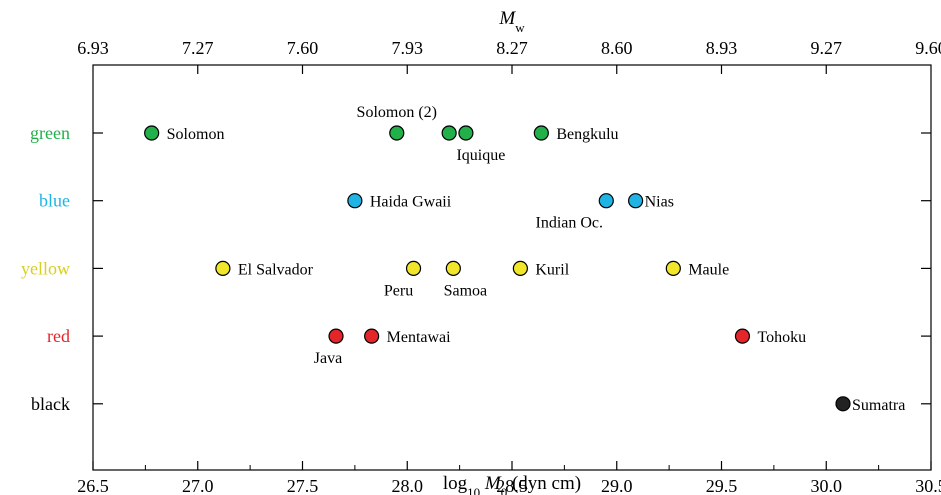  What do you see at coordinates (512, 48) in the screenshot?
I see `top-tick-label: 8.27` at bounding box center [512, 48].